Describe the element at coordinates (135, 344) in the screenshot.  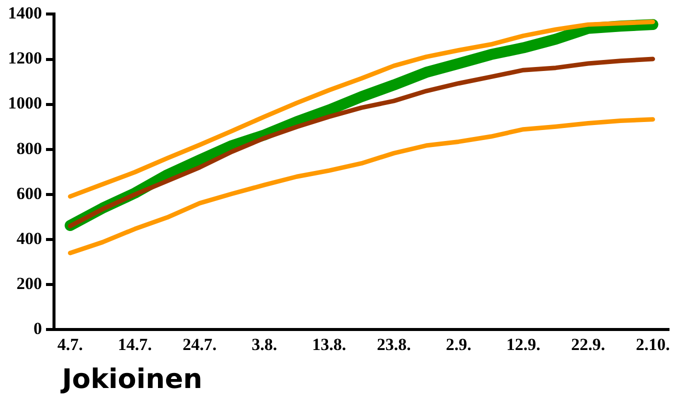
I see `x-tick-label: 14.7.` at that location.